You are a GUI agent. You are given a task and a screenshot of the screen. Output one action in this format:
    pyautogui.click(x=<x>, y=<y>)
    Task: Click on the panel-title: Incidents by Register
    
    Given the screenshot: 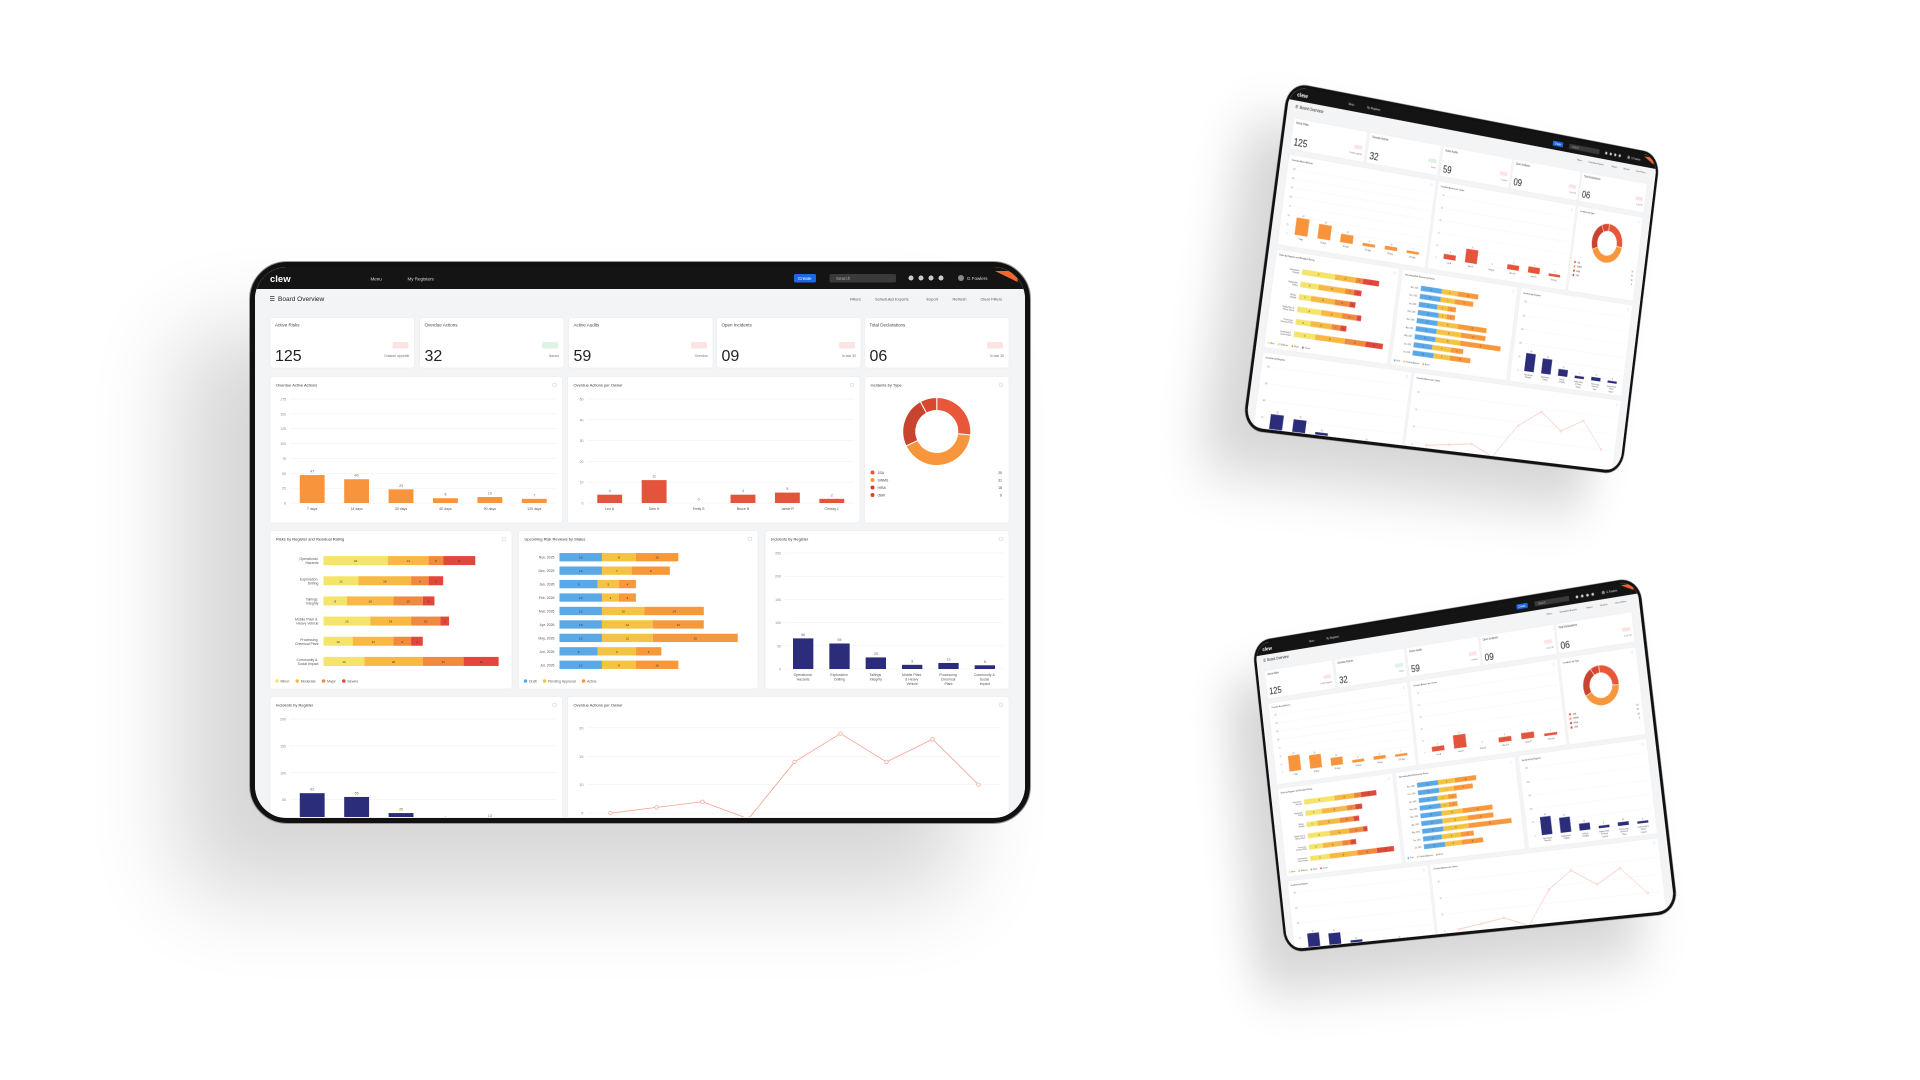 What is the action you would take?
    pyautogui.click(x=1275, y=359)
    